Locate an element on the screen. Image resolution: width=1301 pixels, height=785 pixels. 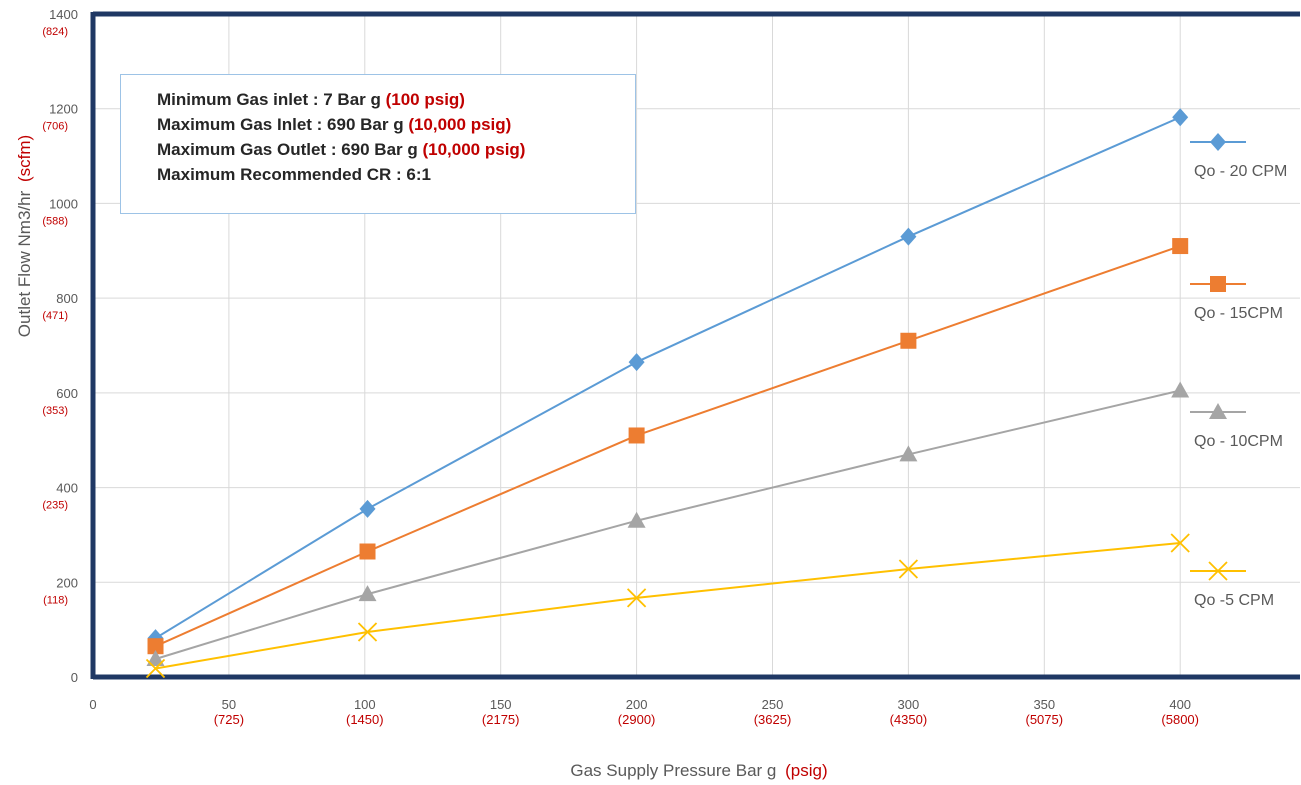
y-tick-label: 0 is located at coordinates (74, 677).